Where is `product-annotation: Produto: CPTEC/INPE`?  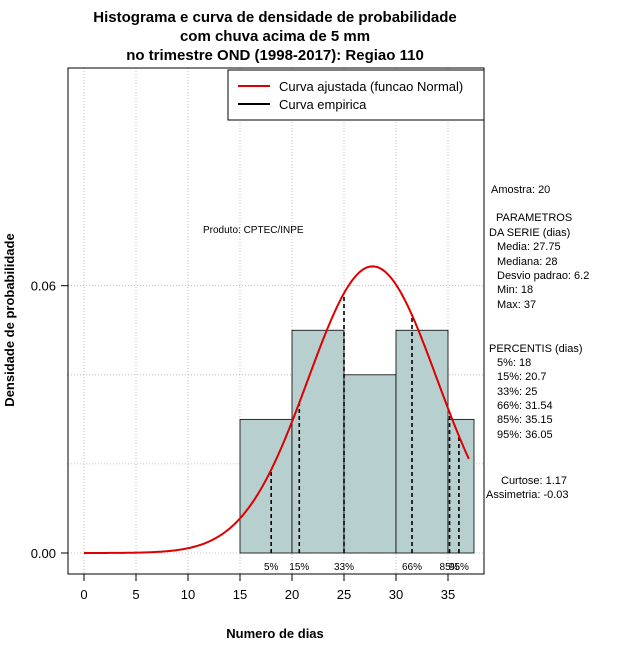 product-annotation: Produto: CPTEC/INPE is located at coordinates (253, 230).